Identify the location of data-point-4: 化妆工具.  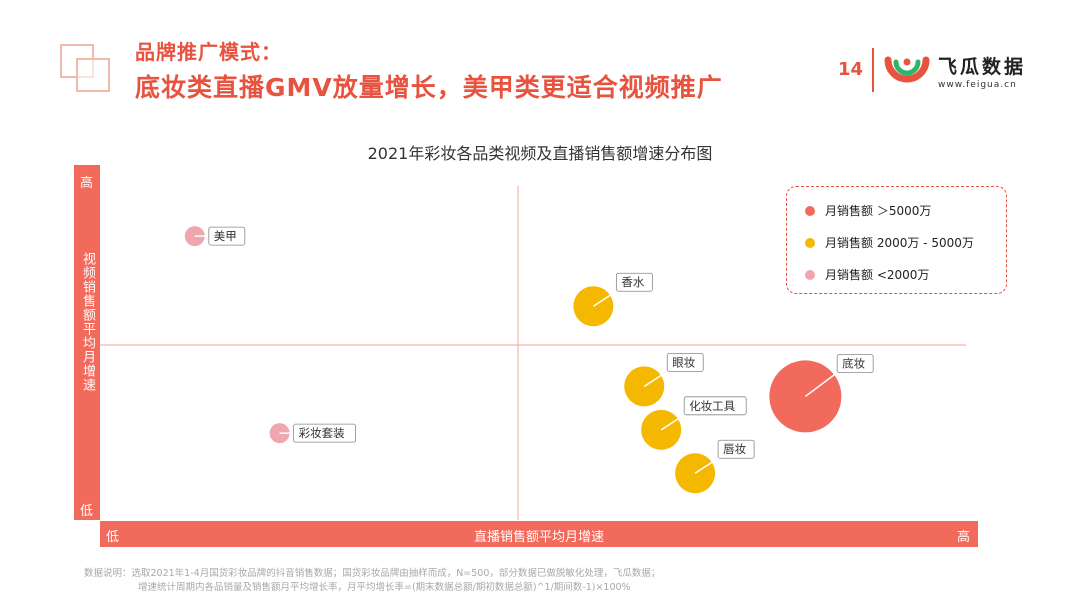
(694, 423).